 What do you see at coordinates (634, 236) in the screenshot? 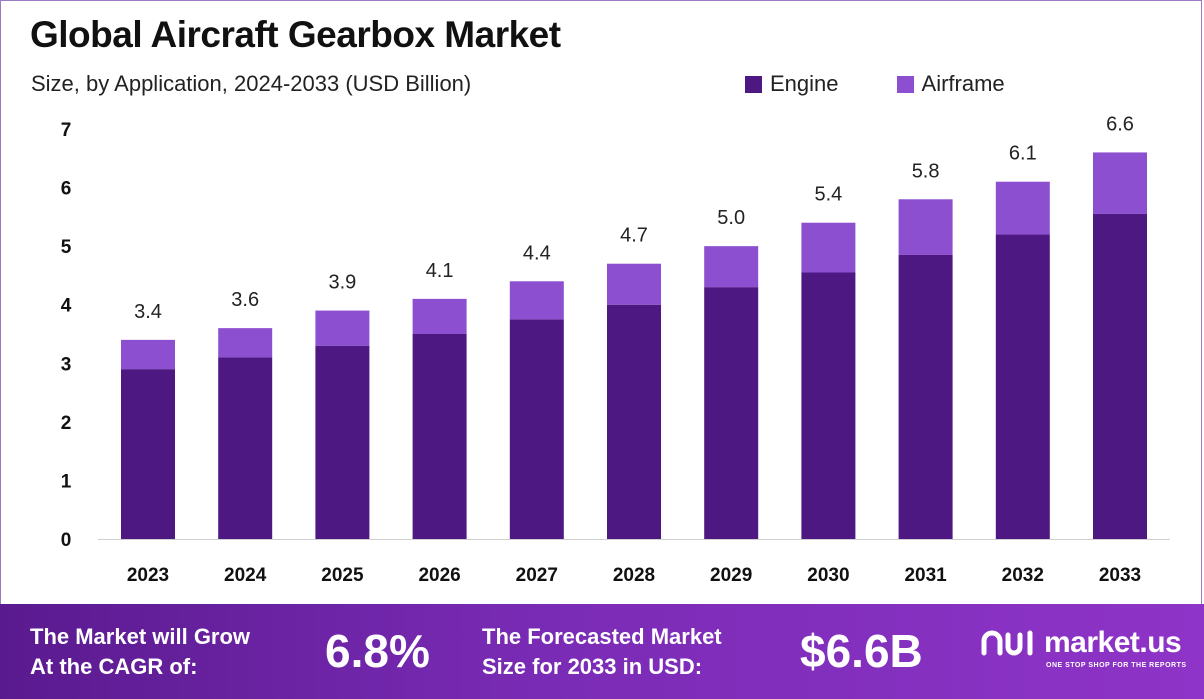
I see `data-label-total-2028: 4.7` at bounding box center [634, 236].